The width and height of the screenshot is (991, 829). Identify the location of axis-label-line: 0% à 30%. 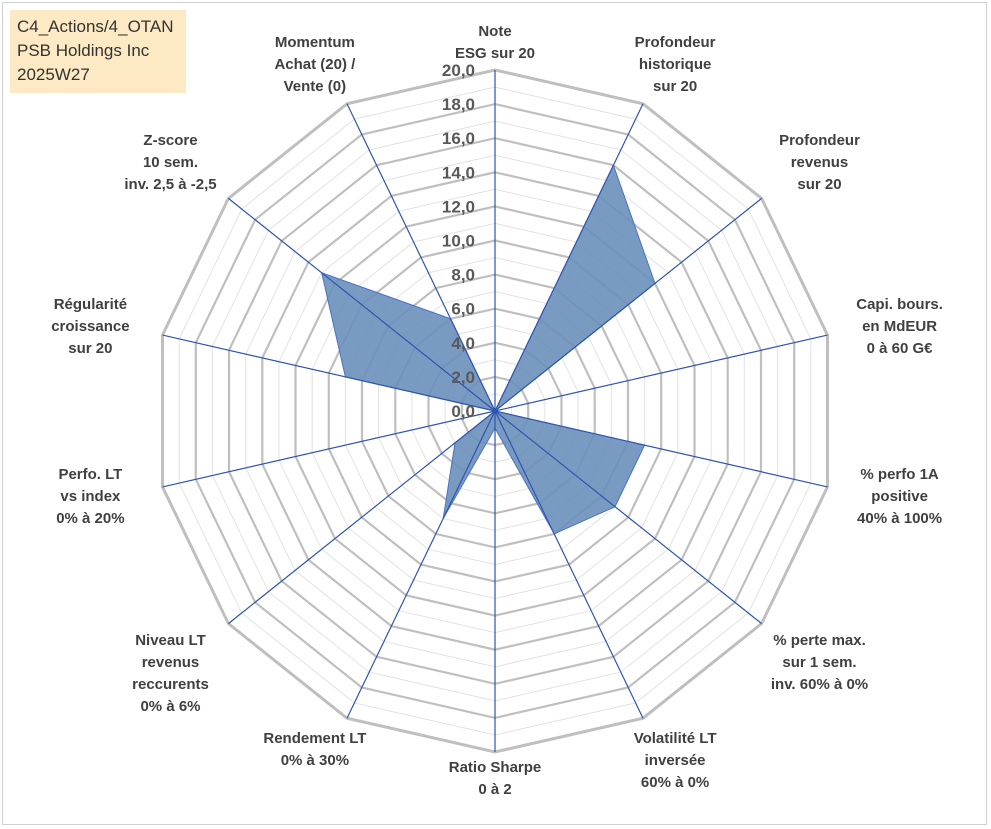
(315, 760).